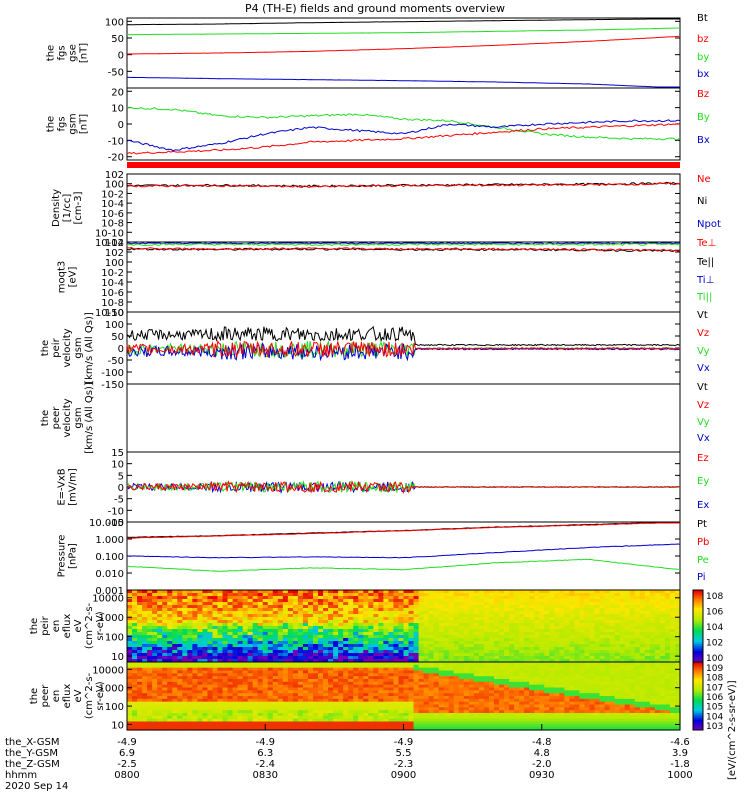 Image resolution: width=750 pixels, height=800 pixels. I want to click on panel-7-series, so click(403, 487).